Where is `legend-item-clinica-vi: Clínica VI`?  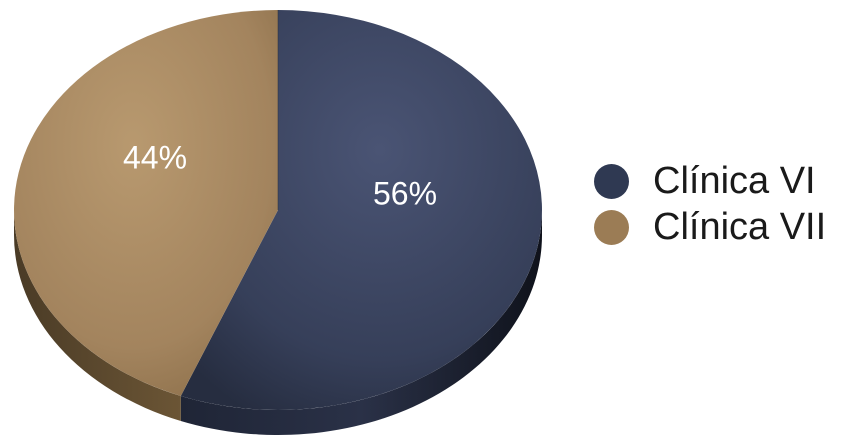 legend-item-clinica-vi: Clínica VI is located at coordinates (710, 181).